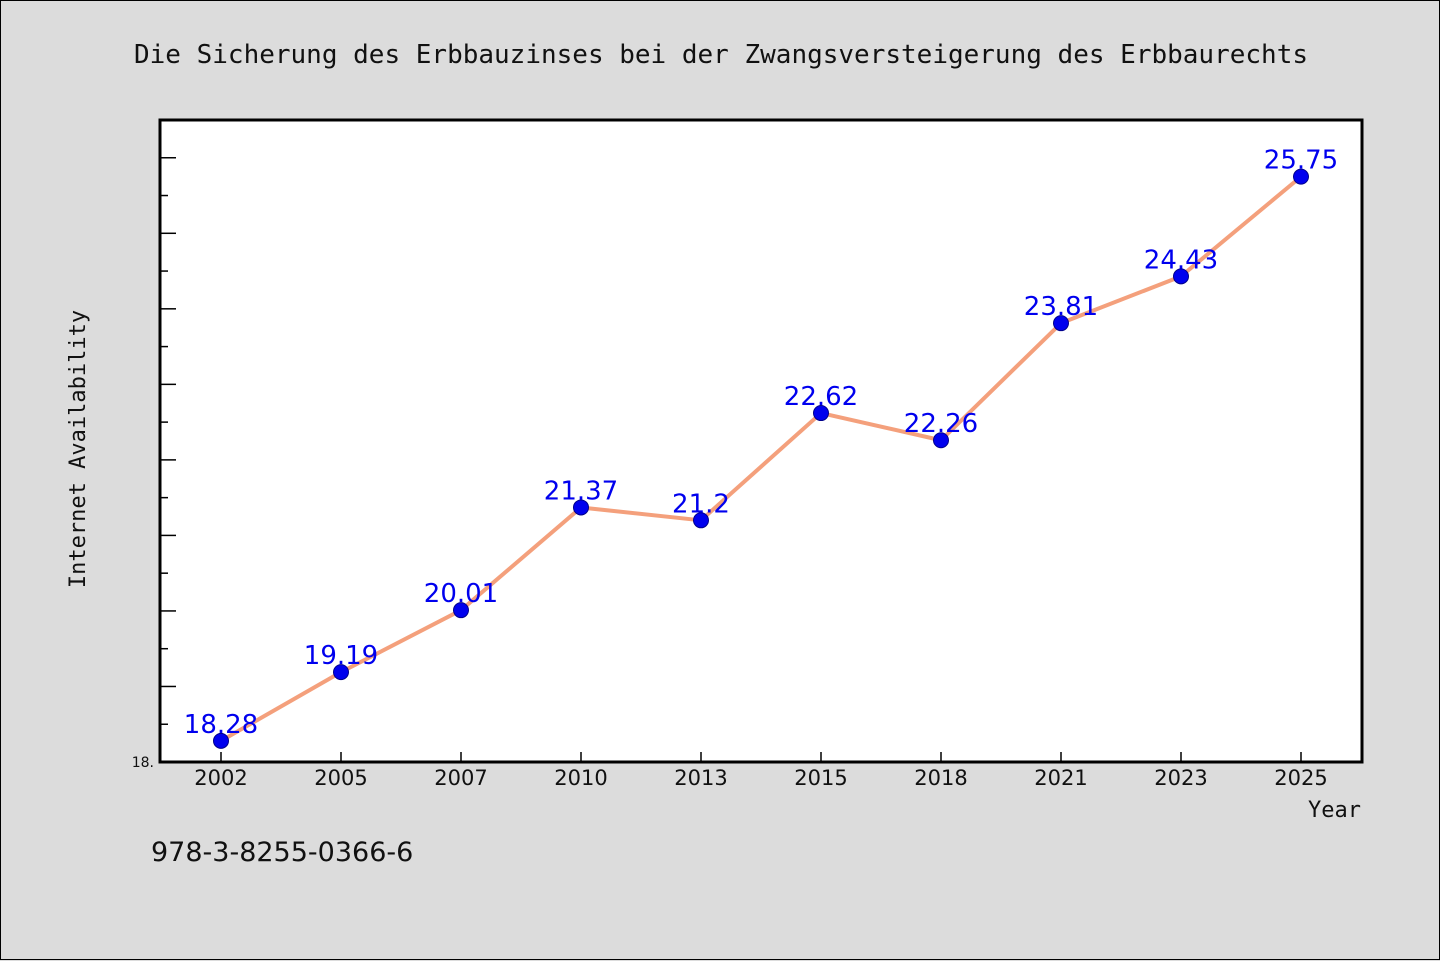 This screenshot has height=961, width=1440. I want to click on x-axis-tick-labels: 2002 2005 2007 2010 2013 2015 2018 2021 2023 2025, so click(760, 778).